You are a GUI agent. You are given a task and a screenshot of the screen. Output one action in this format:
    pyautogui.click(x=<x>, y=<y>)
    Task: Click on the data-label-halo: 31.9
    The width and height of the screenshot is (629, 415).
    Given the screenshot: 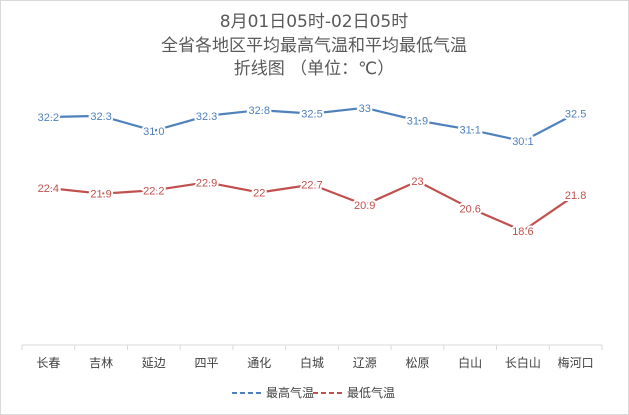 What is the action you would take?
    pyautogui.click(x=417, y=121)
    